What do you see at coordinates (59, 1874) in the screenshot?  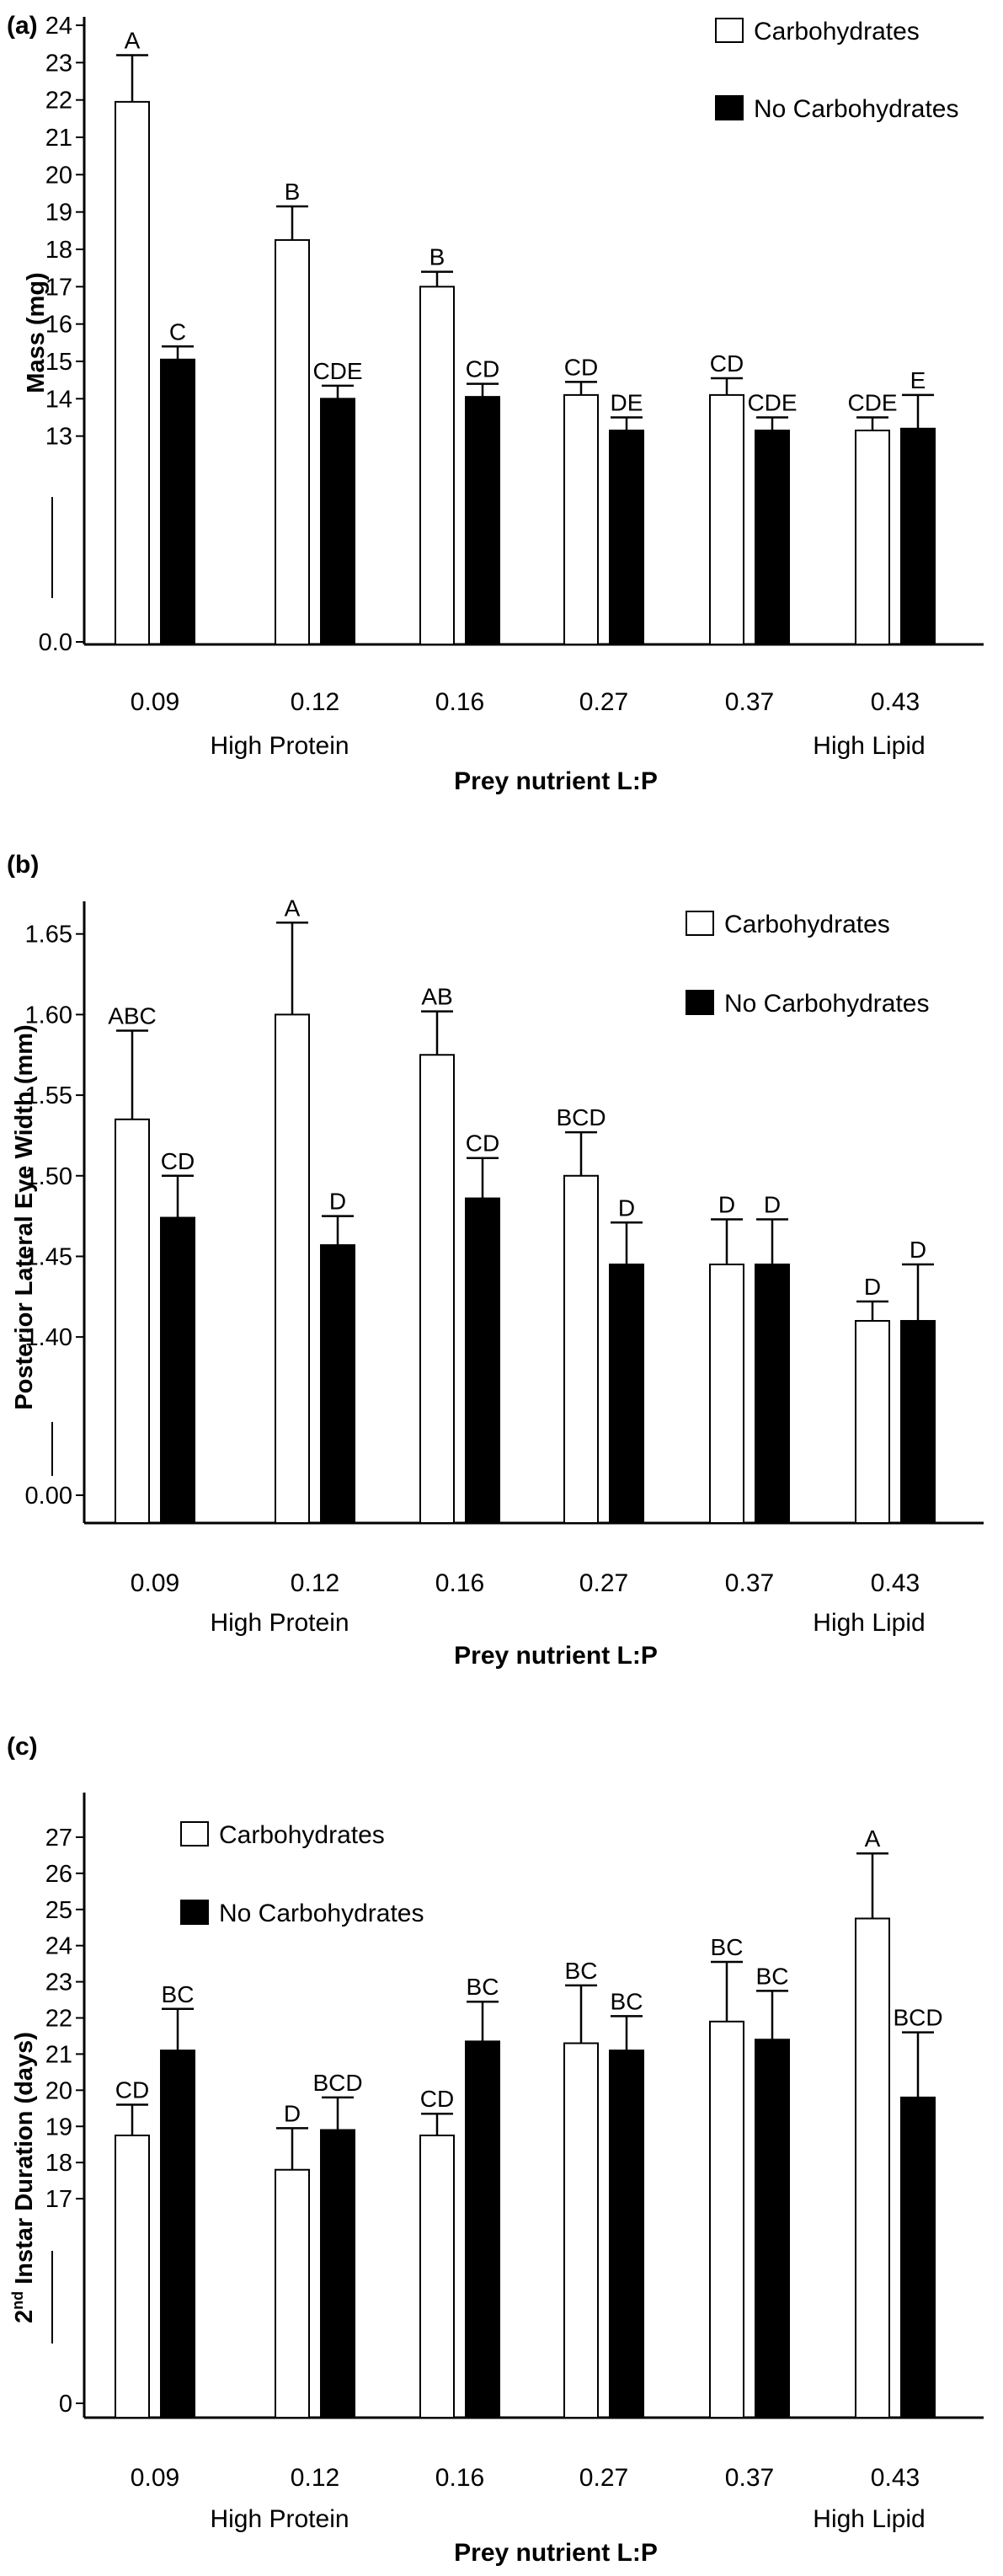 I see `y-tick-label: 26` at bounding box center [59, 1874].